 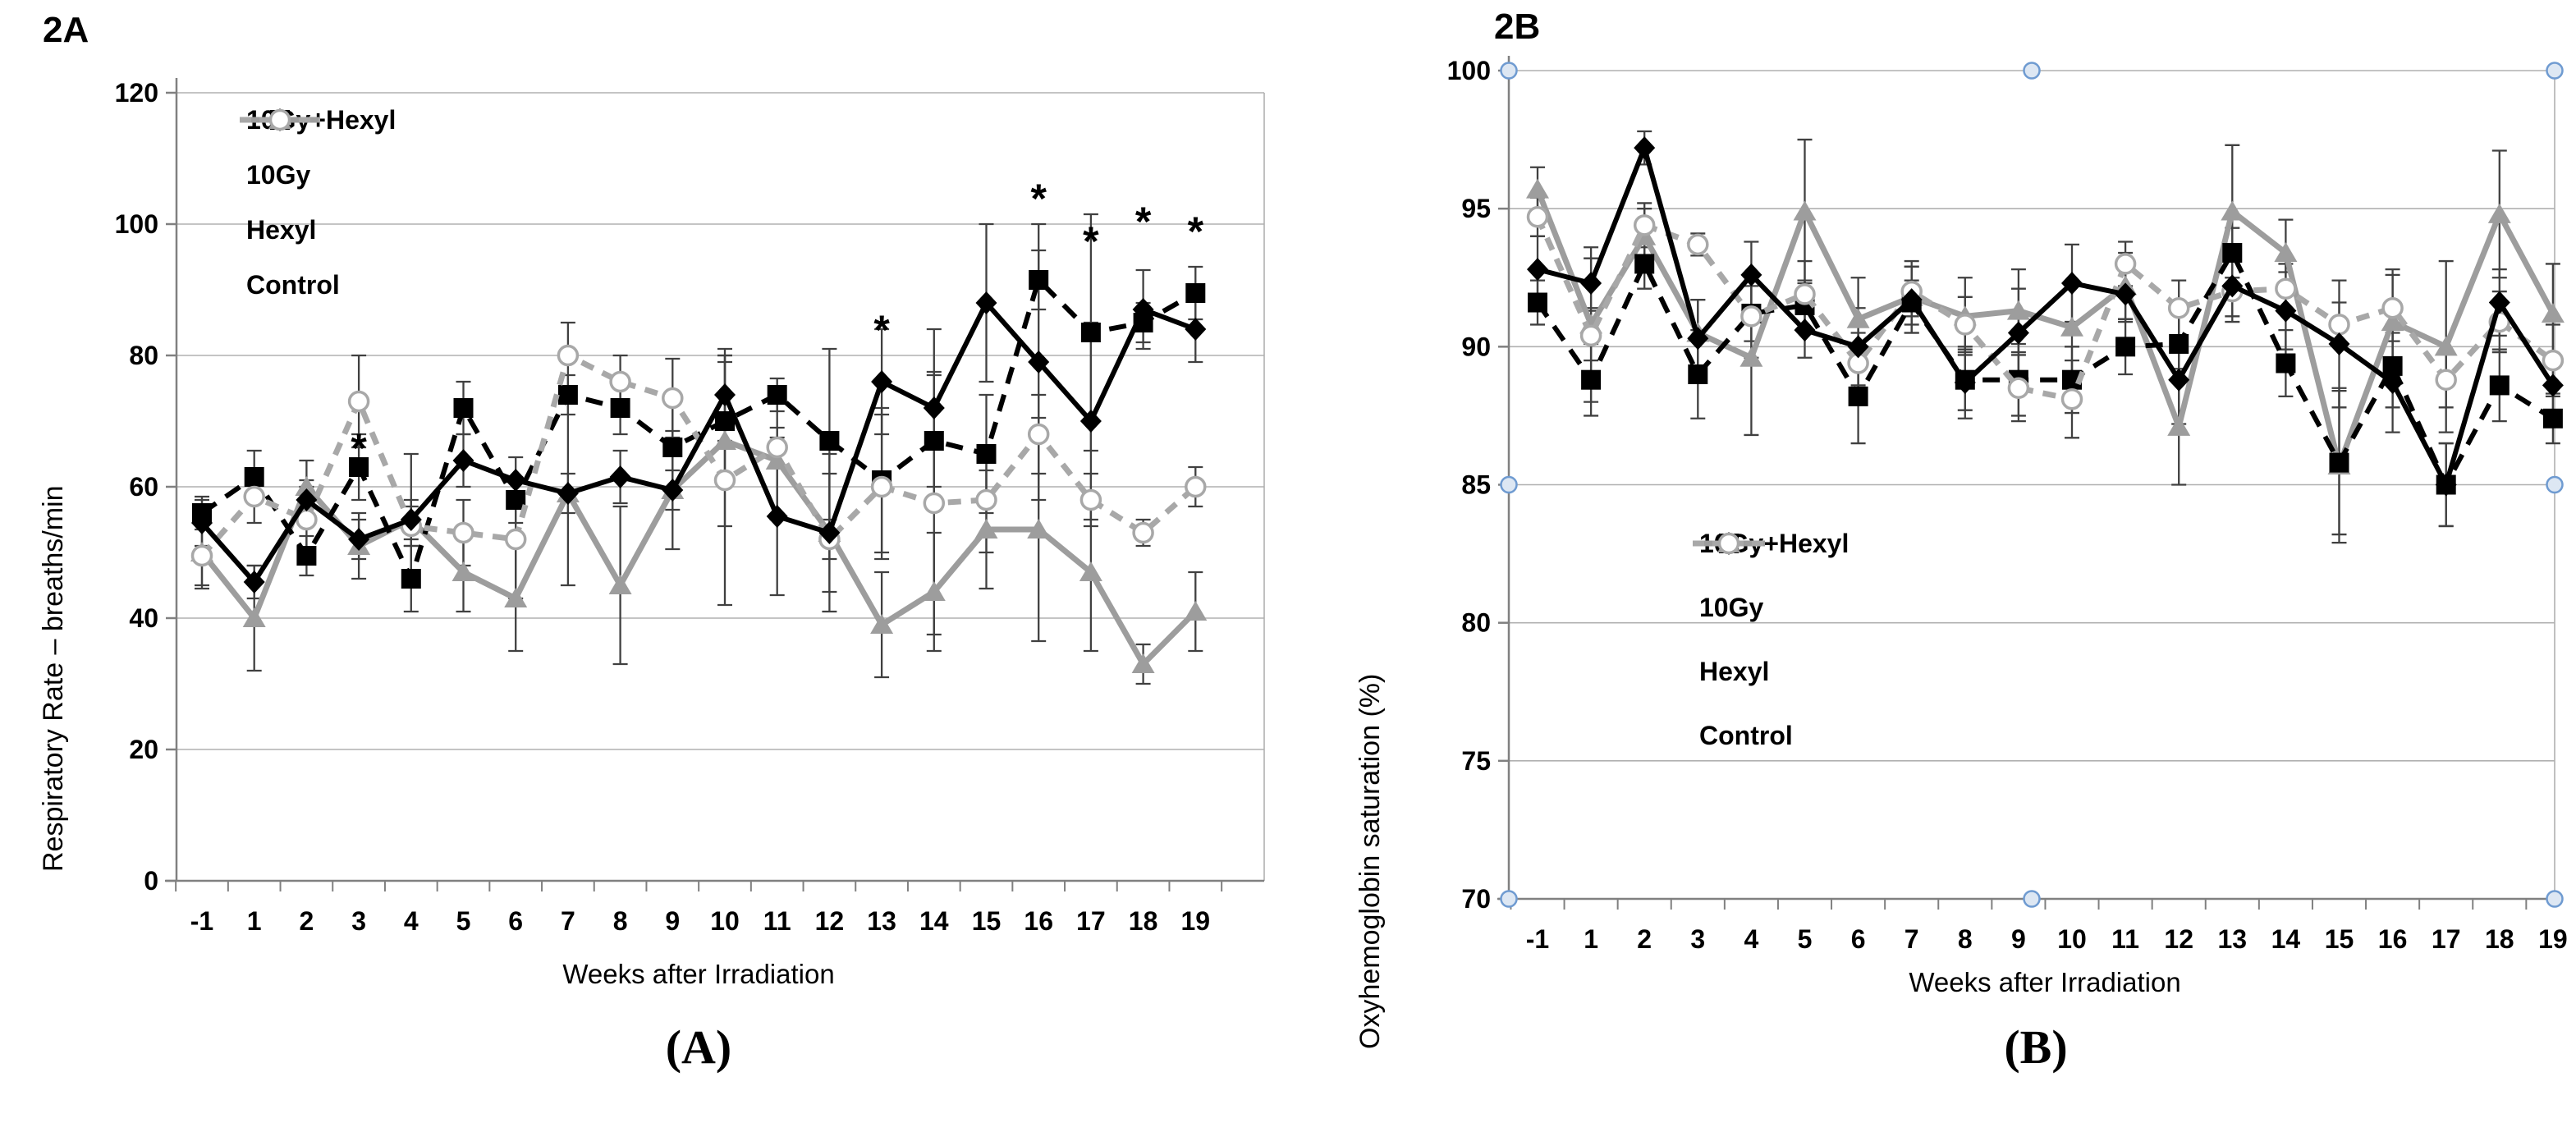 I want to click on panel-b-x-axis-label: Weeks after Irradiation, so click(x=2045, y=982).